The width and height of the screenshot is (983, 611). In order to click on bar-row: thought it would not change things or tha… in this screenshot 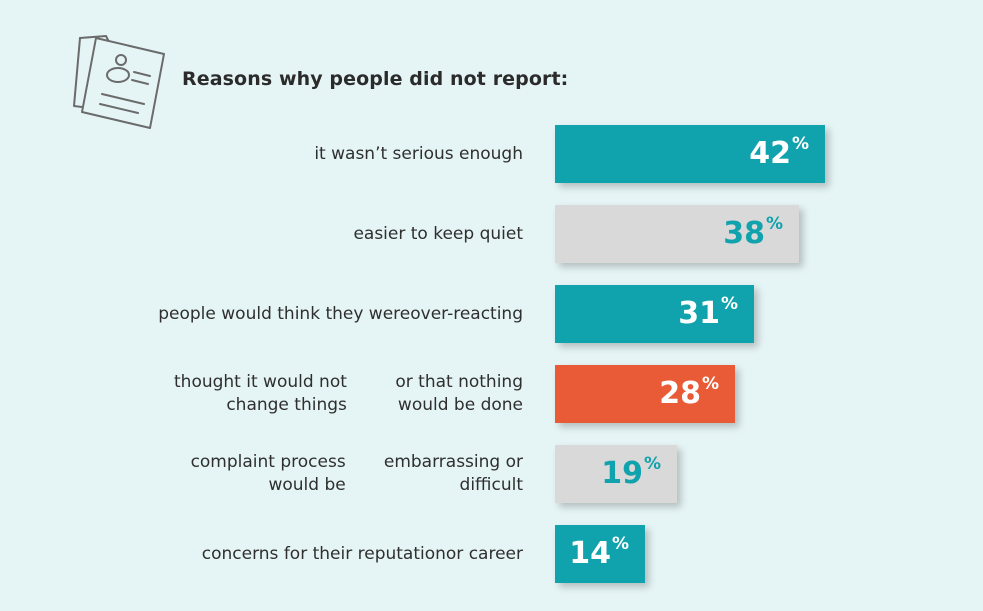, I will do `click(491, 394)`.